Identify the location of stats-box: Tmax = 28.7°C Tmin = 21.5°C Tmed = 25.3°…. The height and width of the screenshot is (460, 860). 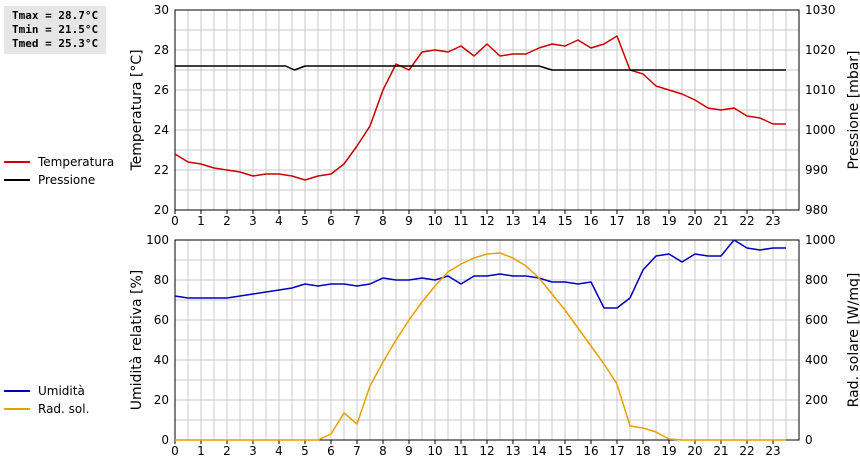
(55, 30).